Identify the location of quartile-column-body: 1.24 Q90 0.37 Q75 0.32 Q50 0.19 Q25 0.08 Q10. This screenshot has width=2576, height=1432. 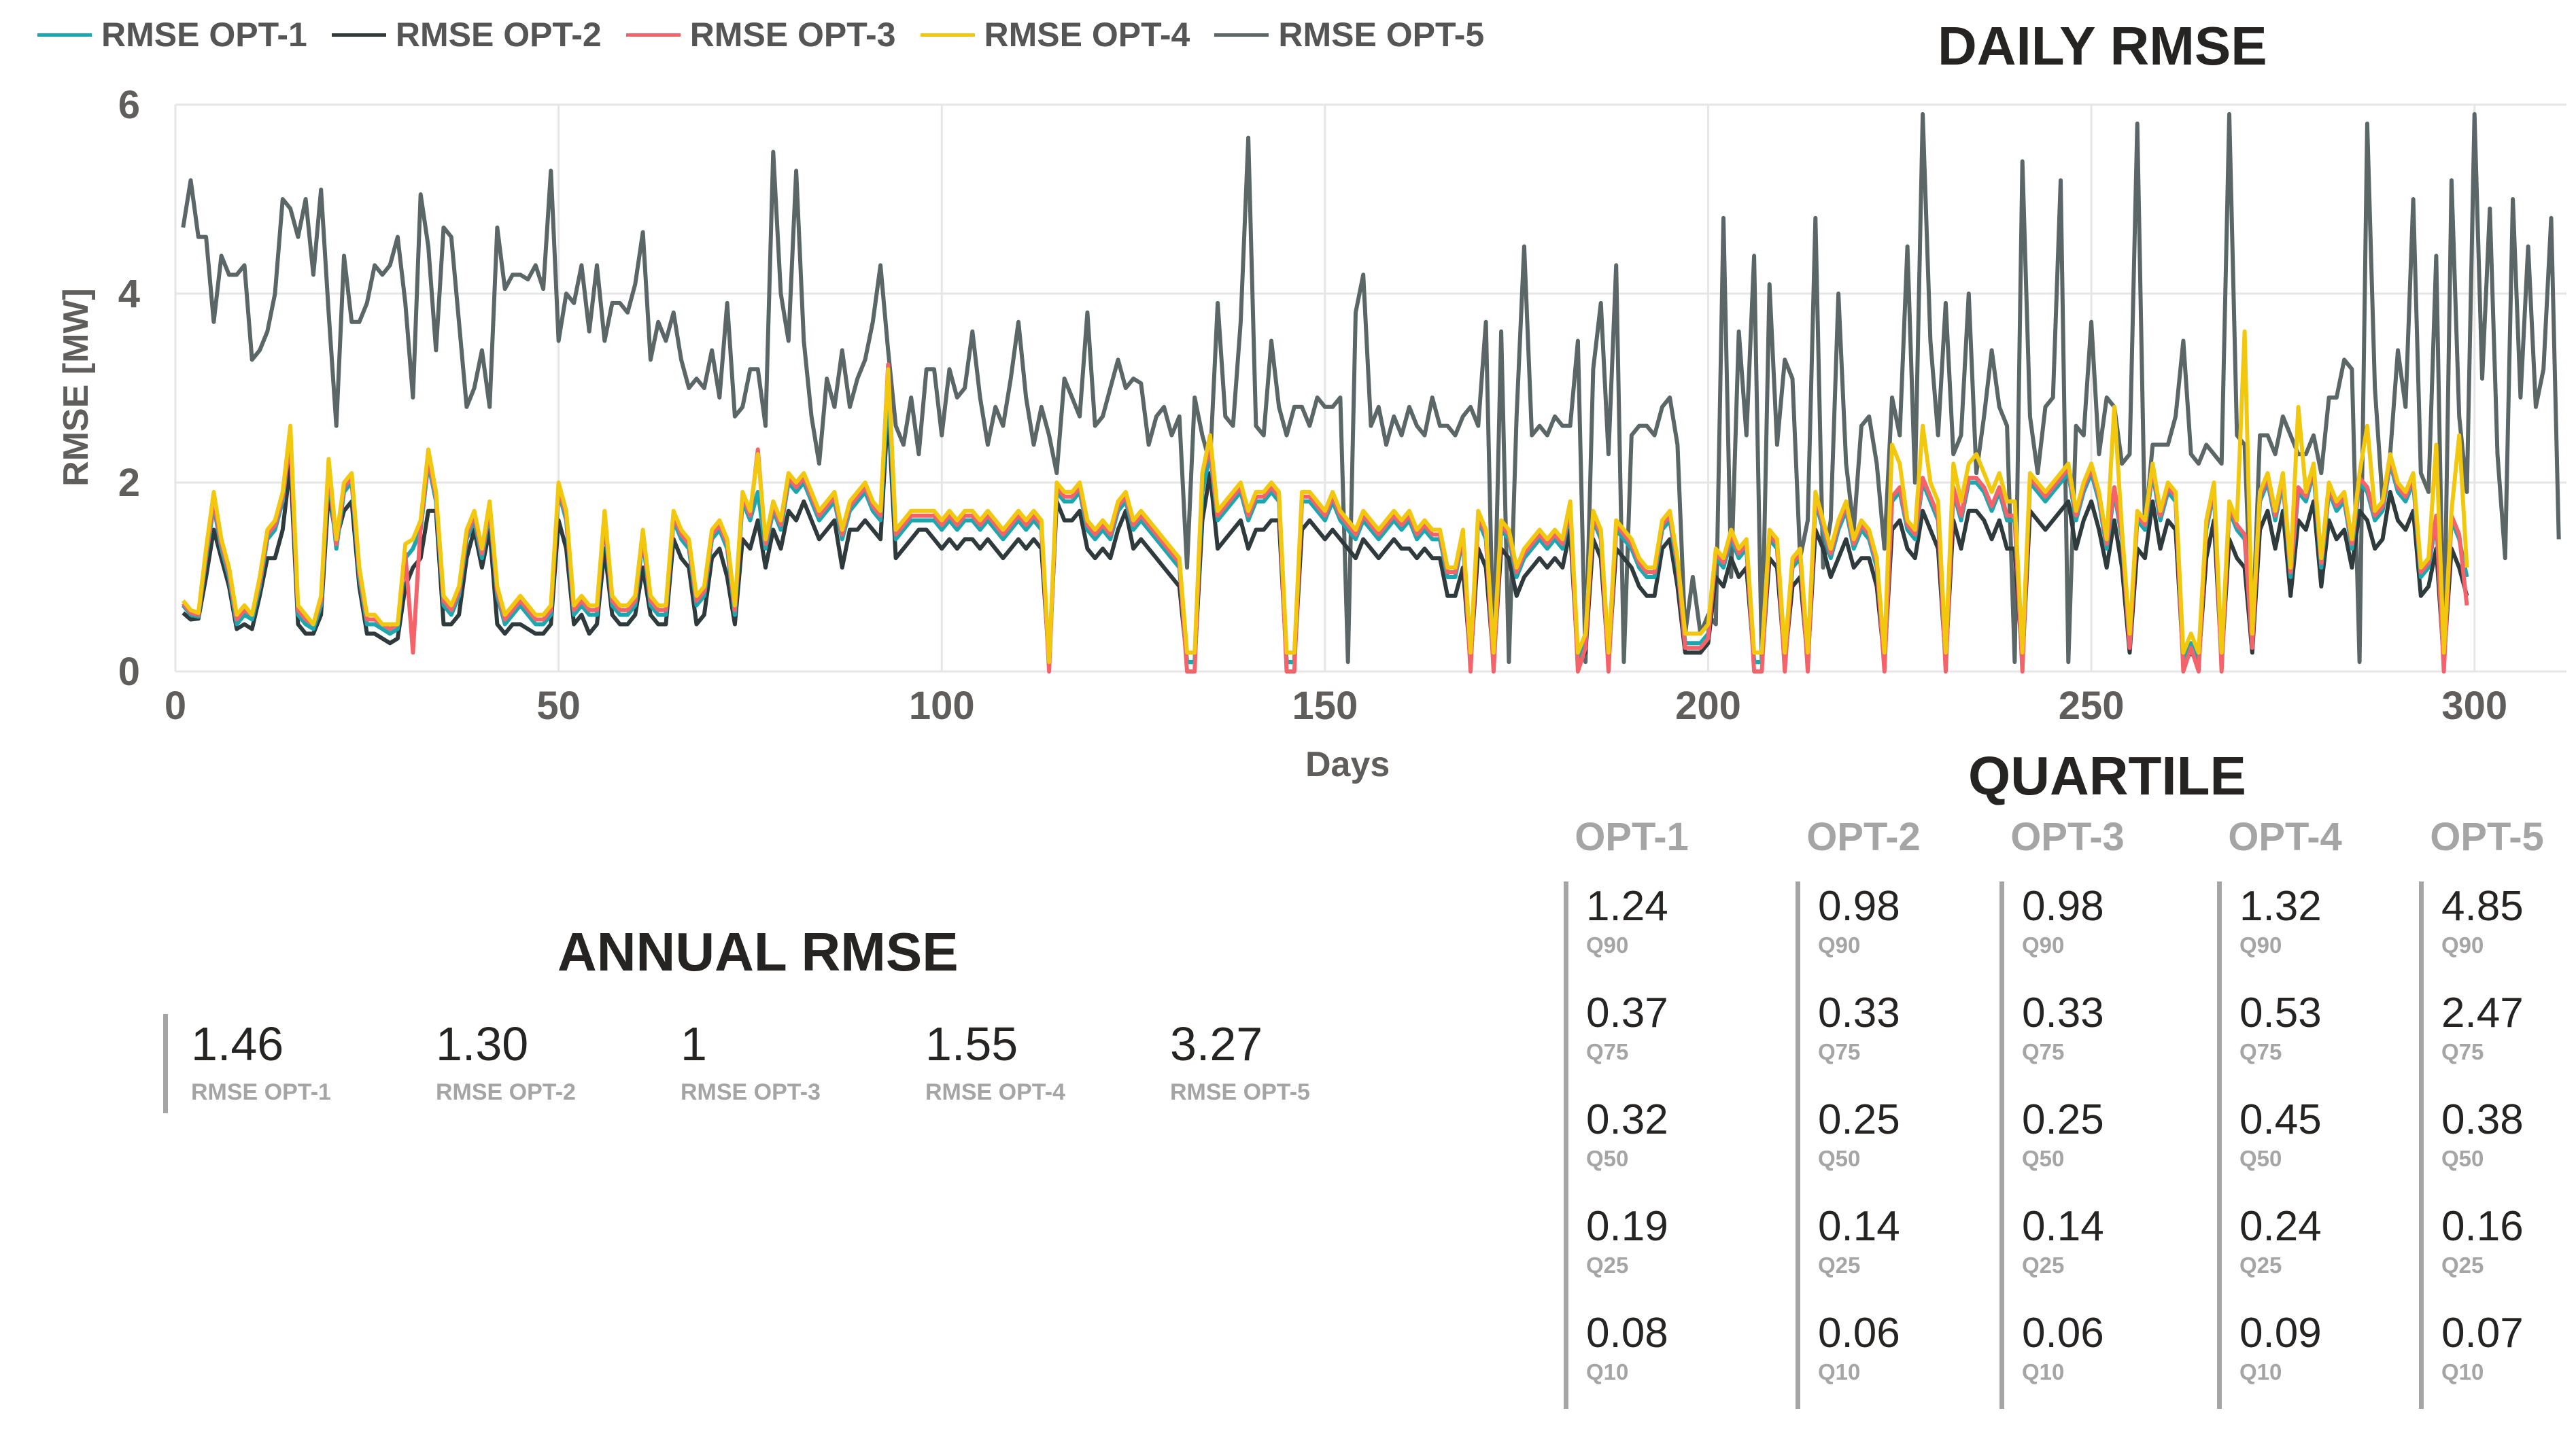
(1652, 1145).